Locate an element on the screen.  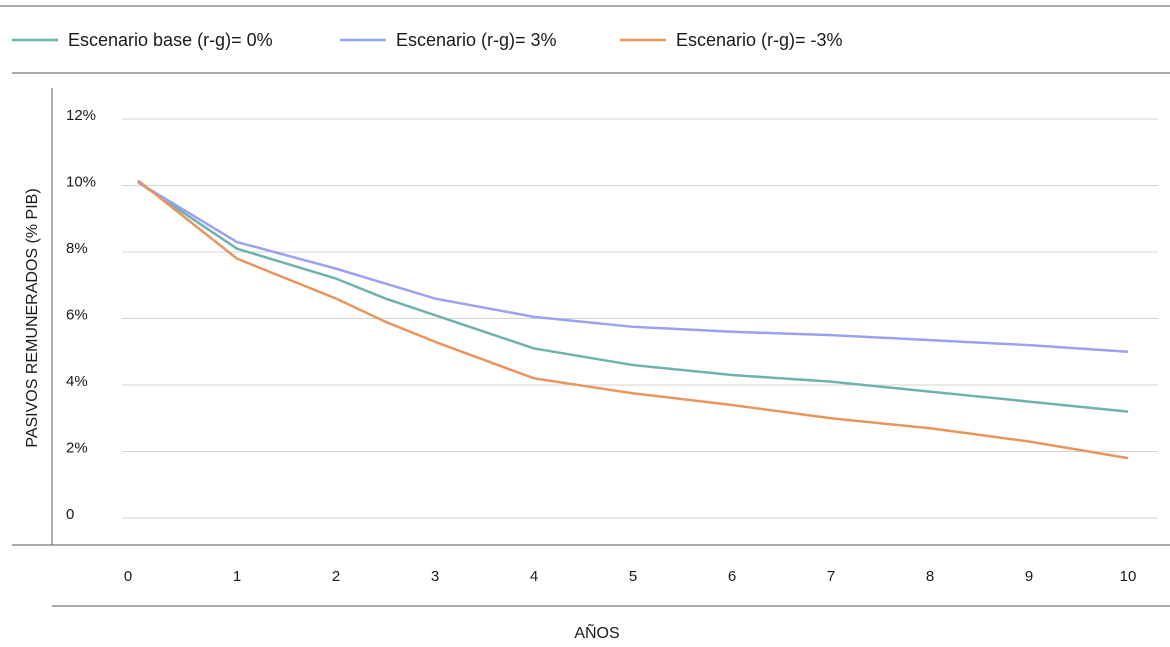
x-tick-label: 0 is located at coordinates (128, 576).